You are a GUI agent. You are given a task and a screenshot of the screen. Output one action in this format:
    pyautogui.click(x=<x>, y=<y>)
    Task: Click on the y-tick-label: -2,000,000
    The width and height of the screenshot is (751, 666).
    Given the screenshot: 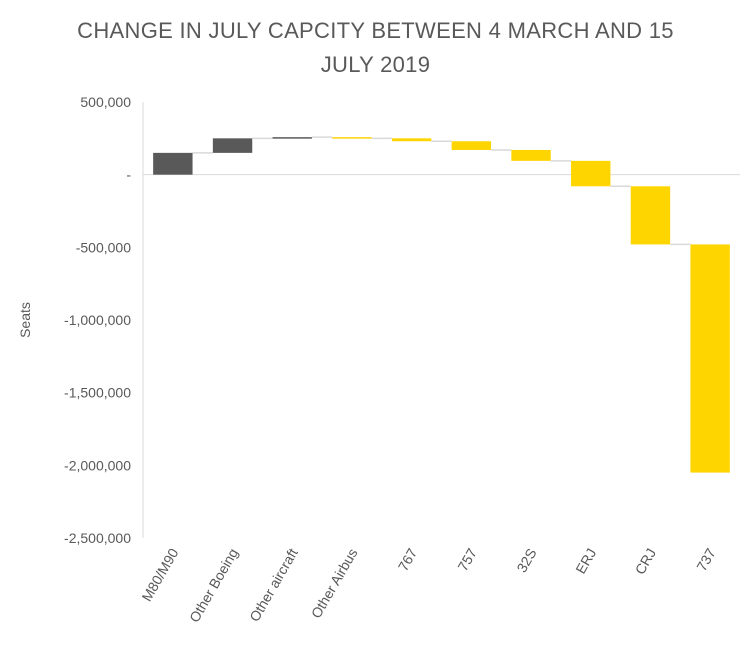 What is the action you would take?
    pyautogui.click(x=97, y=465)
    